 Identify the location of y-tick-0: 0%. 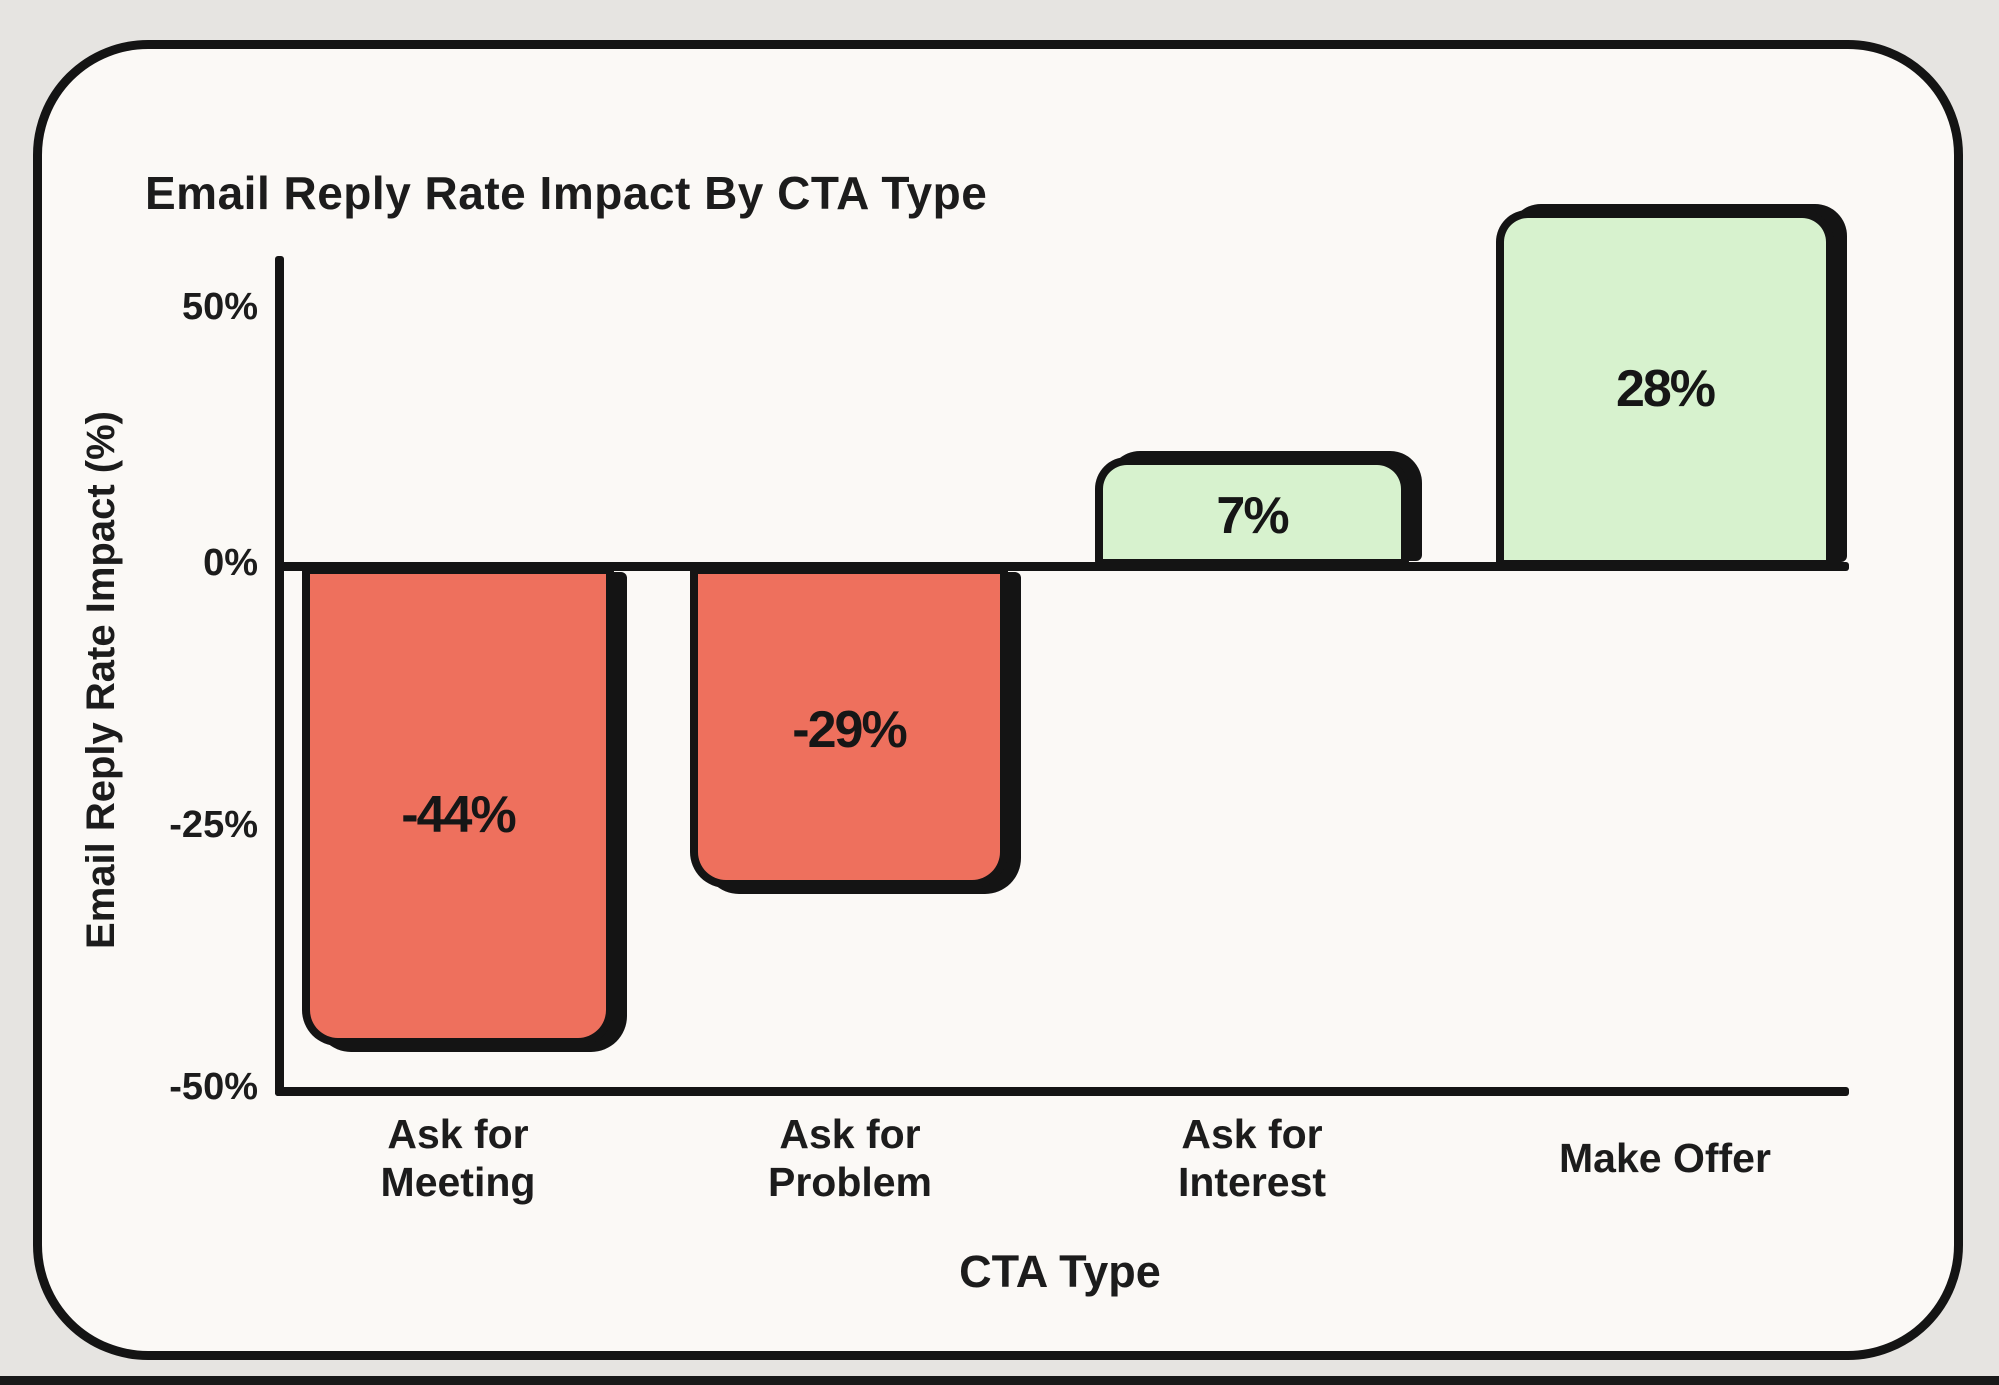
(230, 563).